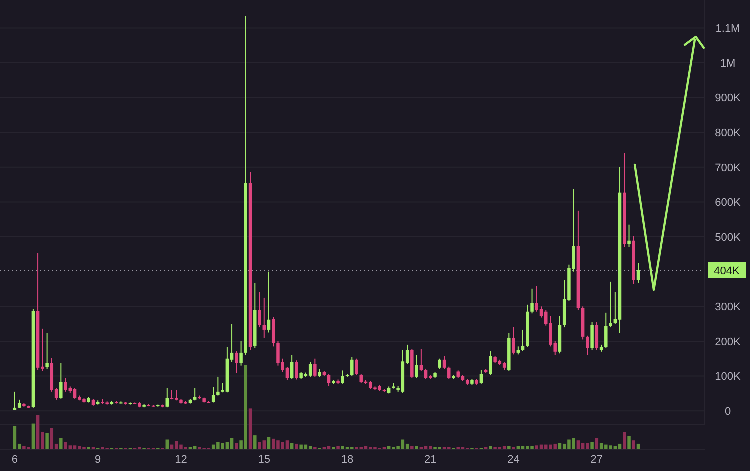 The image size is (750, 471). Describe the element at coordinates (597, 460) in the screenshot. I see `x-tick-label: 27` at that location.